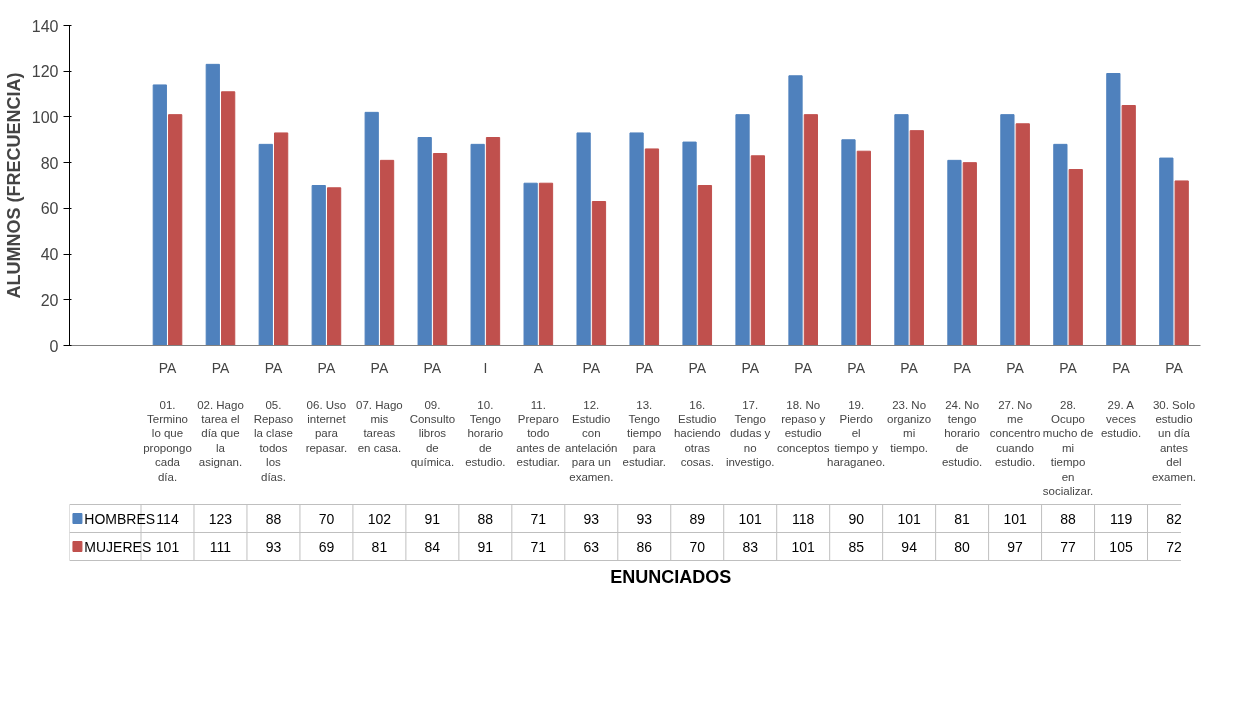  I want to click on data-label: 114, so click(167, 518).